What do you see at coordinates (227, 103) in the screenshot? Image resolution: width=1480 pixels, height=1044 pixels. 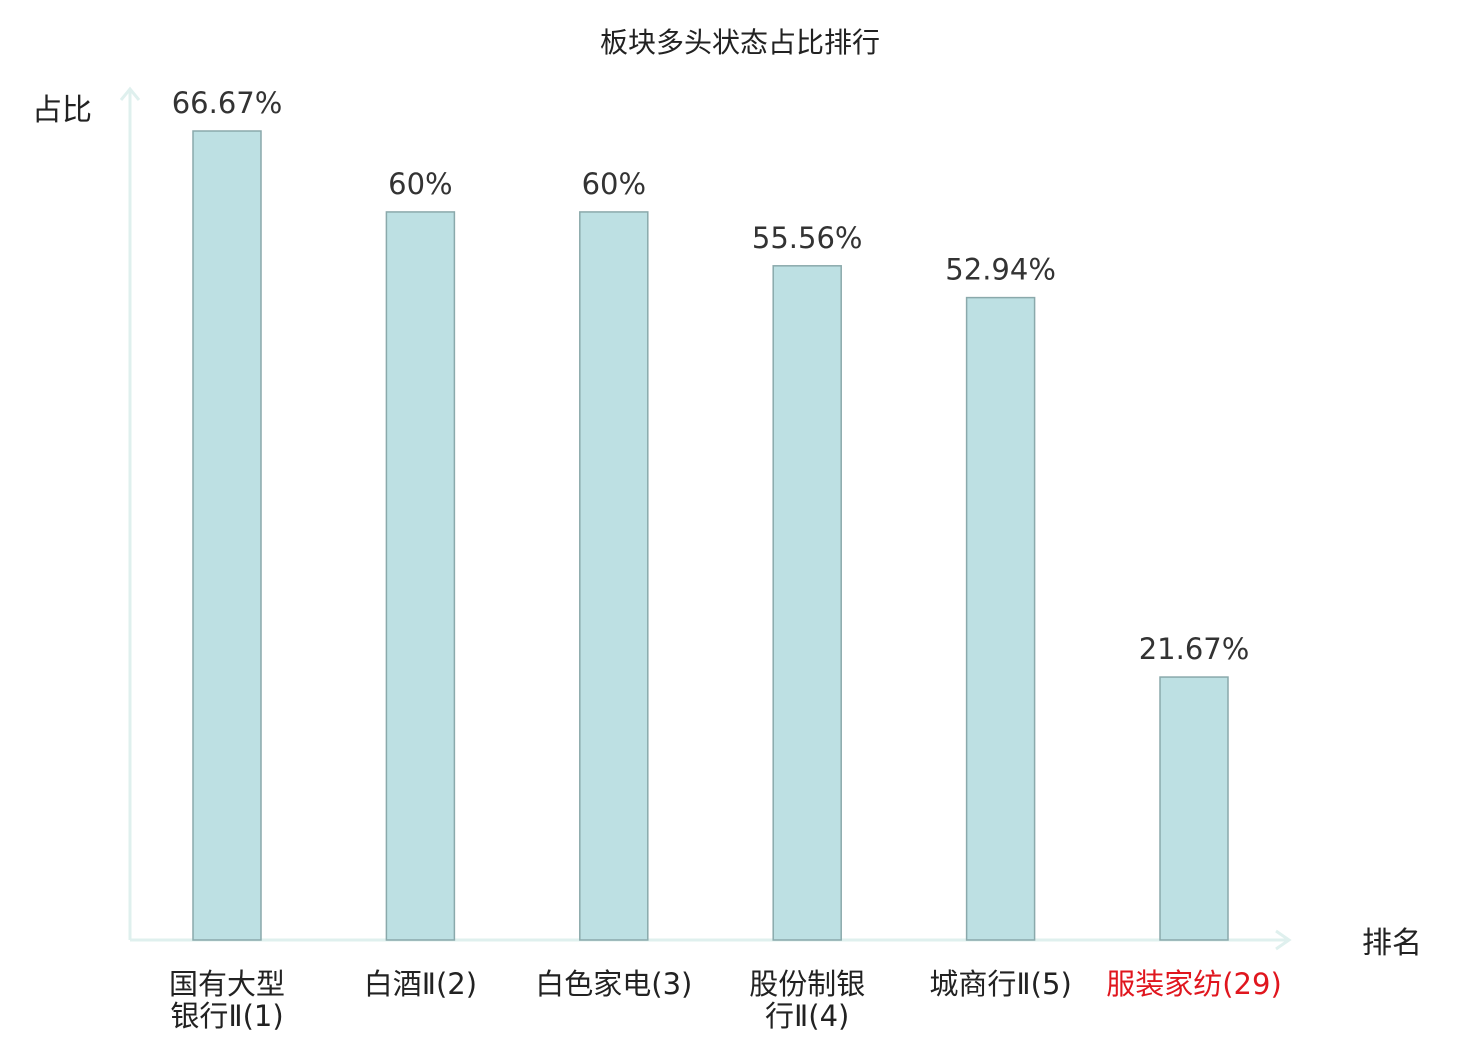 I see `data-label: 66.67%` at bounding box center [227, 103].